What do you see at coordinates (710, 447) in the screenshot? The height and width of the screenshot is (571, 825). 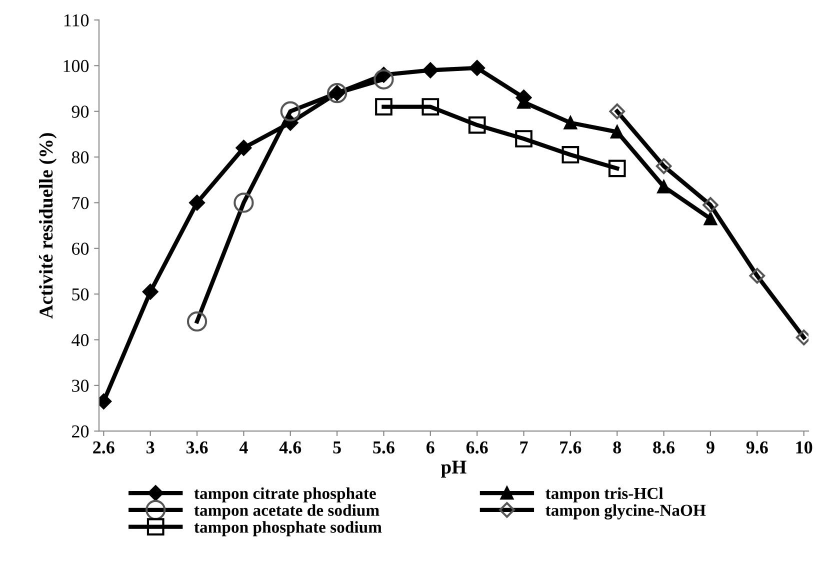 I see `x-tick-label: 9` at bounding box center [710, 447].